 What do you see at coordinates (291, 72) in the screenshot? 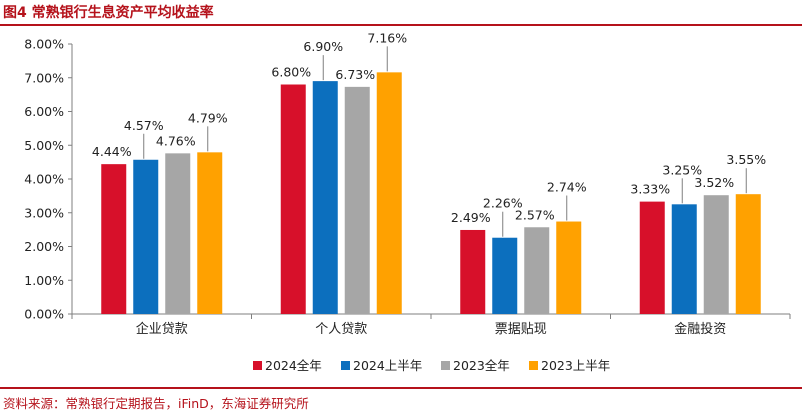
I see `data-label: 6.80%` at bounding box center [291, 72].